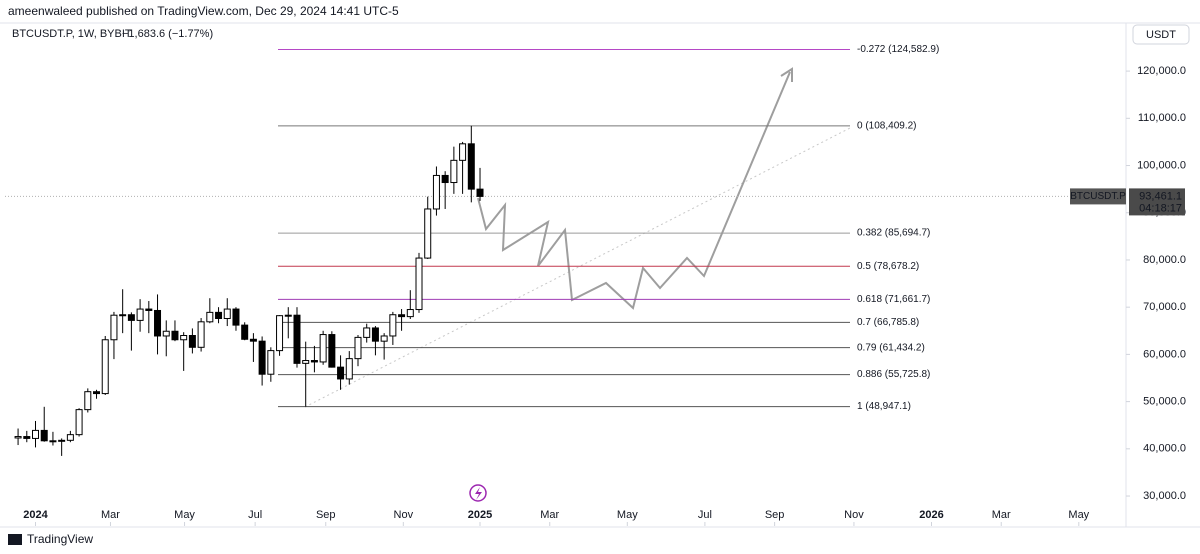  I want to click on symbol-title: BTCUSDT.P, 1W, BYBIT, so click(72, 34).